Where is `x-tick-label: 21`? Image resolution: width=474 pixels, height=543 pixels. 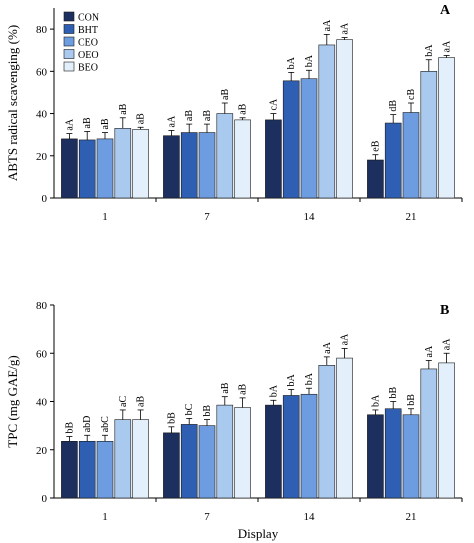
x-tick-label: 21 is located at coordinates (411, 217).